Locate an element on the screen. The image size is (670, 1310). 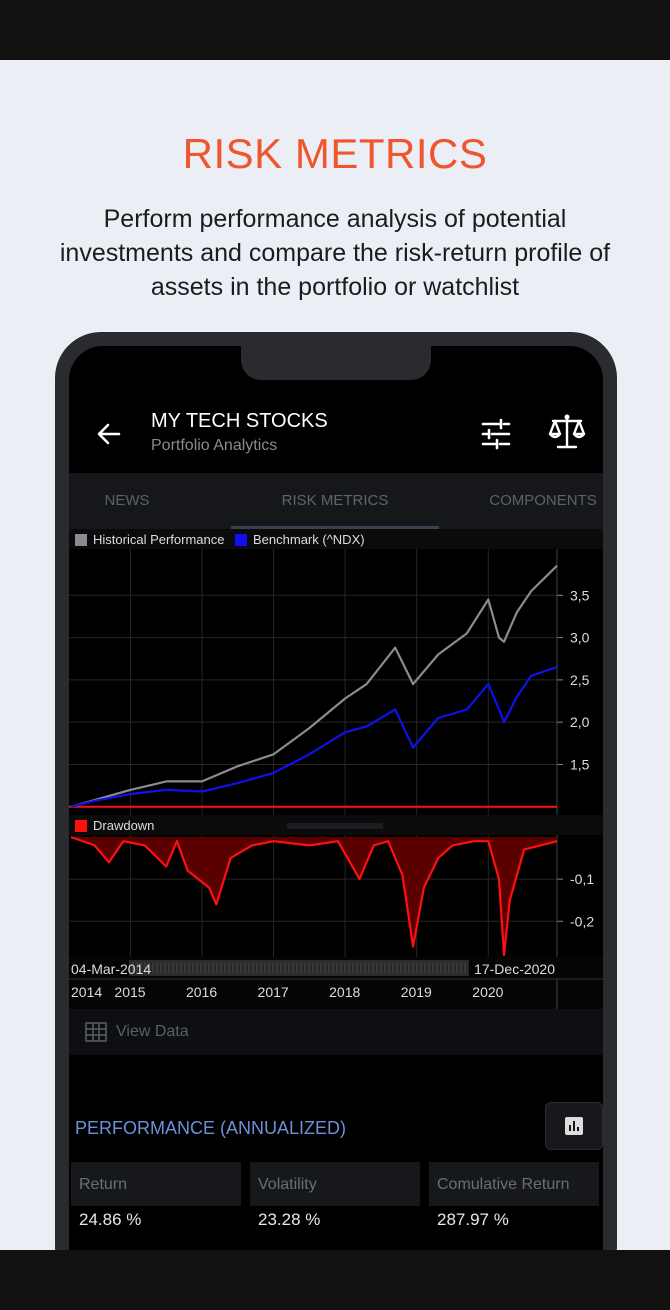
y-tick-label: 2,5 is located at coordinates (580, 680).